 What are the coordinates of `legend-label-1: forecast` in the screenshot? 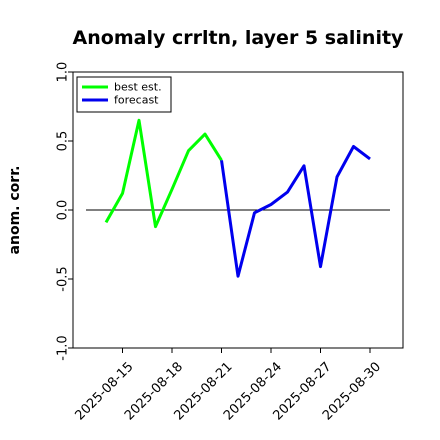 It's located at (136, 100).